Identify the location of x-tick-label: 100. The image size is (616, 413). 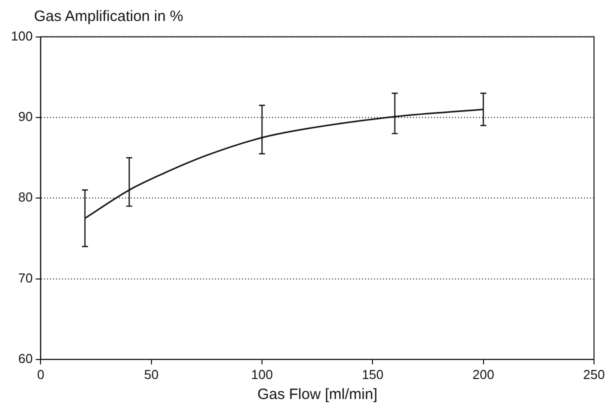
(262, 374).